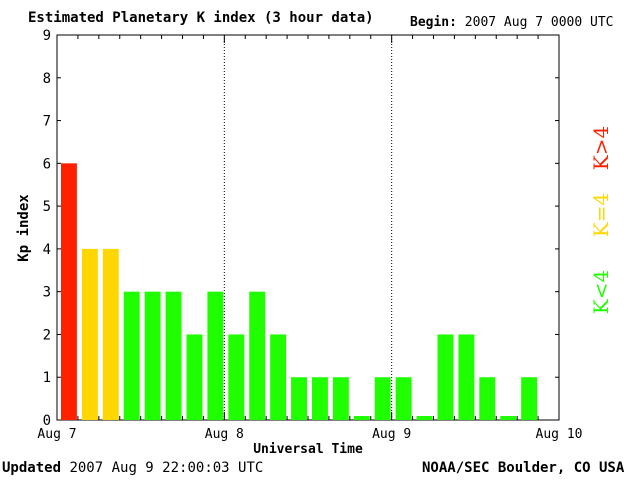 The height and width of the screenshot is (480, 640). What do you see at coordinates (47, 250) in the screenshot?
I see `y-tick-label: 4` at bounding box center [47, 250].